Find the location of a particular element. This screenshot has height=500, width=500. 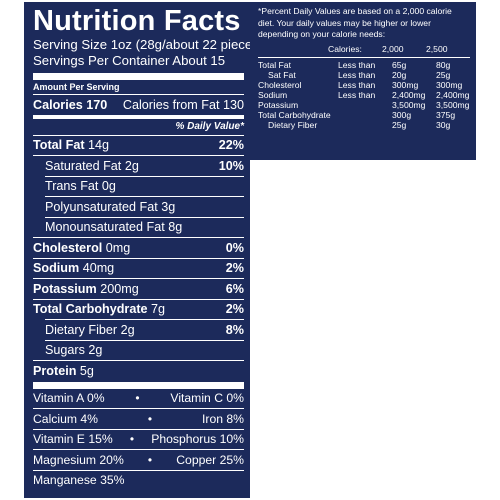

nutrient-name: Sodium is located at coordinates (56, 268).